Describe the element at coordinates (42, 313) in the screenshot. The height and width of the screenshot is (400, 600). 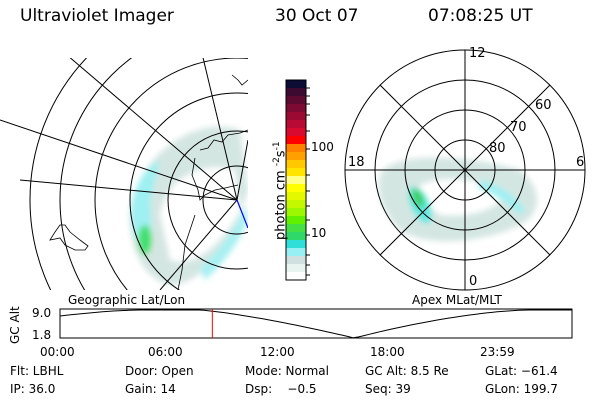
I see `ytick-9: 9.0` at that location.